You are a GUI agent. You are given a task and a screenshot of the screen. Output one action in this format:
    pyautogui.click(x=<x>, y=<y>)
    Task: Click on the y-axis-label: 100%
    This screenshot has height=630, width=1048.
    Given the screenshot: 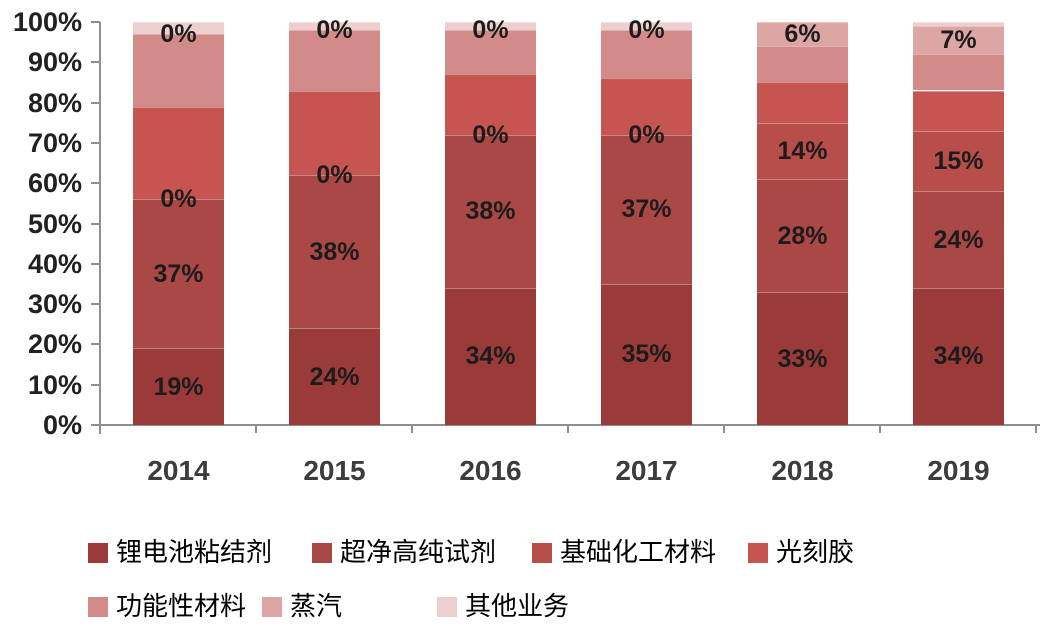 What is the action you would take?
    pyautogui.click(x=47, y=22)
    